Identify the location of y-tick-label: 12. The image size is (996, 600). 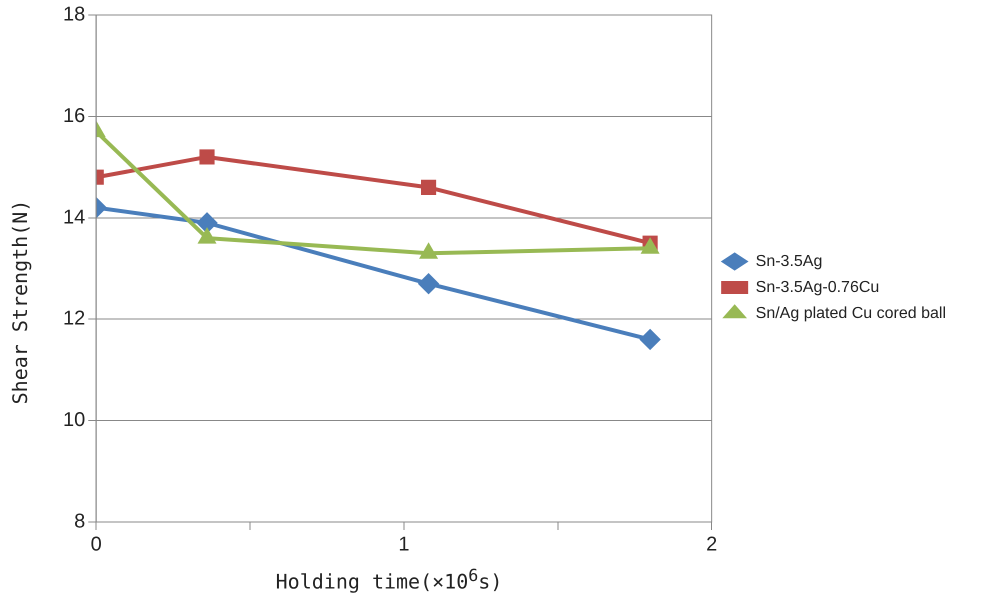
(74, 319).